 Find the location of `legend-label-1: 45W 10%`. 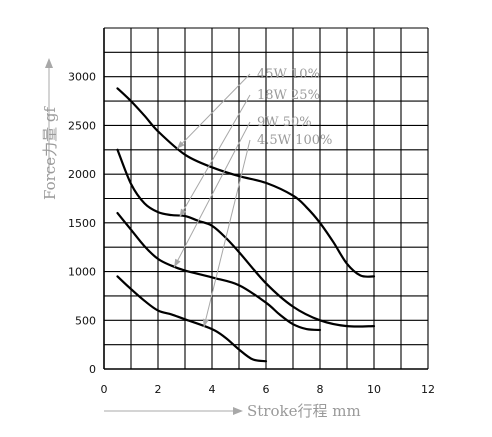

legend-label-1: 45W 10% is located at coordinates (288, 74).